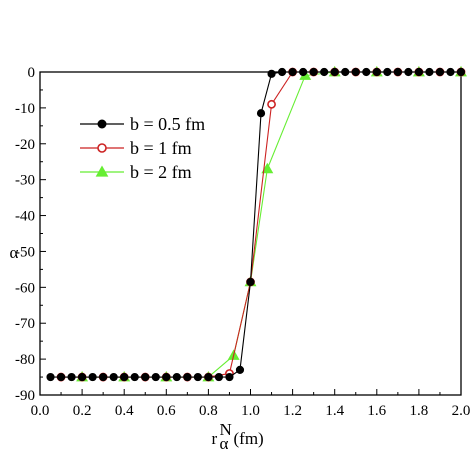 The image size is (474, 474). I want to click on y-tick-label: -20, so click(25, 145).